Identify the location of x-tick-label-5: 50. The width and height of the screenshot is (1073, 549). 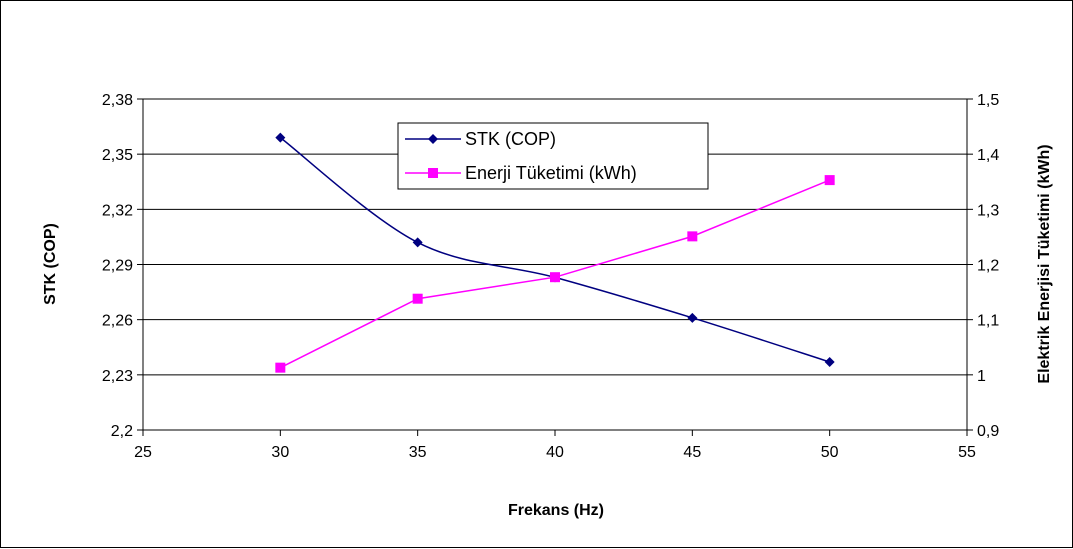
(830, 452).